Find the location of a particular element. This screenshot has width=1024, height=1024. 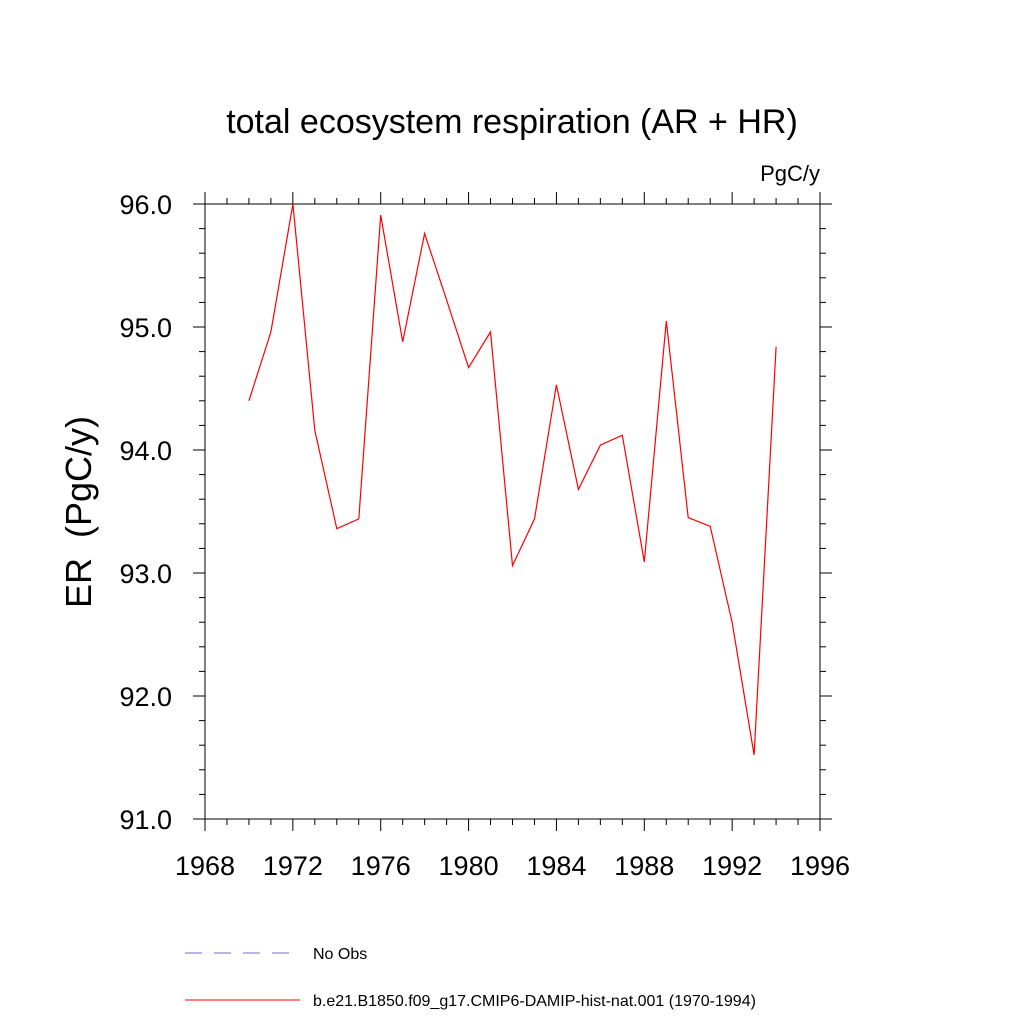

x-tick-label: 1976 is located at coordinates (381, 866).